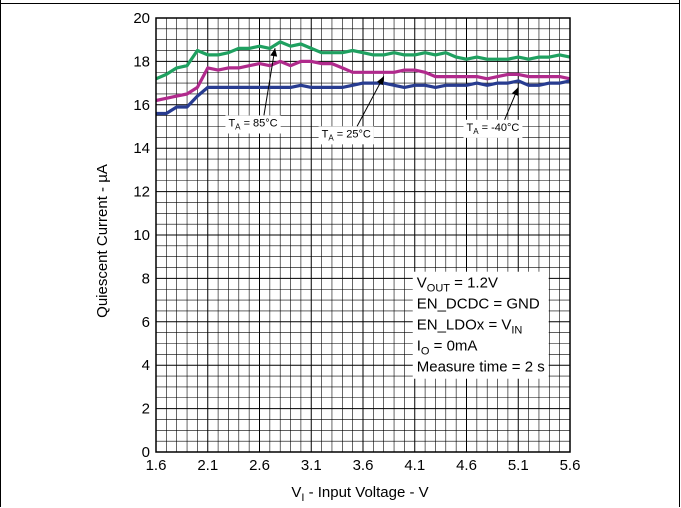 Image resolution: width=681 pixels, height=508 pixels. What do you see at coordinates (470, 327) in the screenshot?
I see `condition-line: EN_LDOx = VIN` at bounding box center [470, 327].